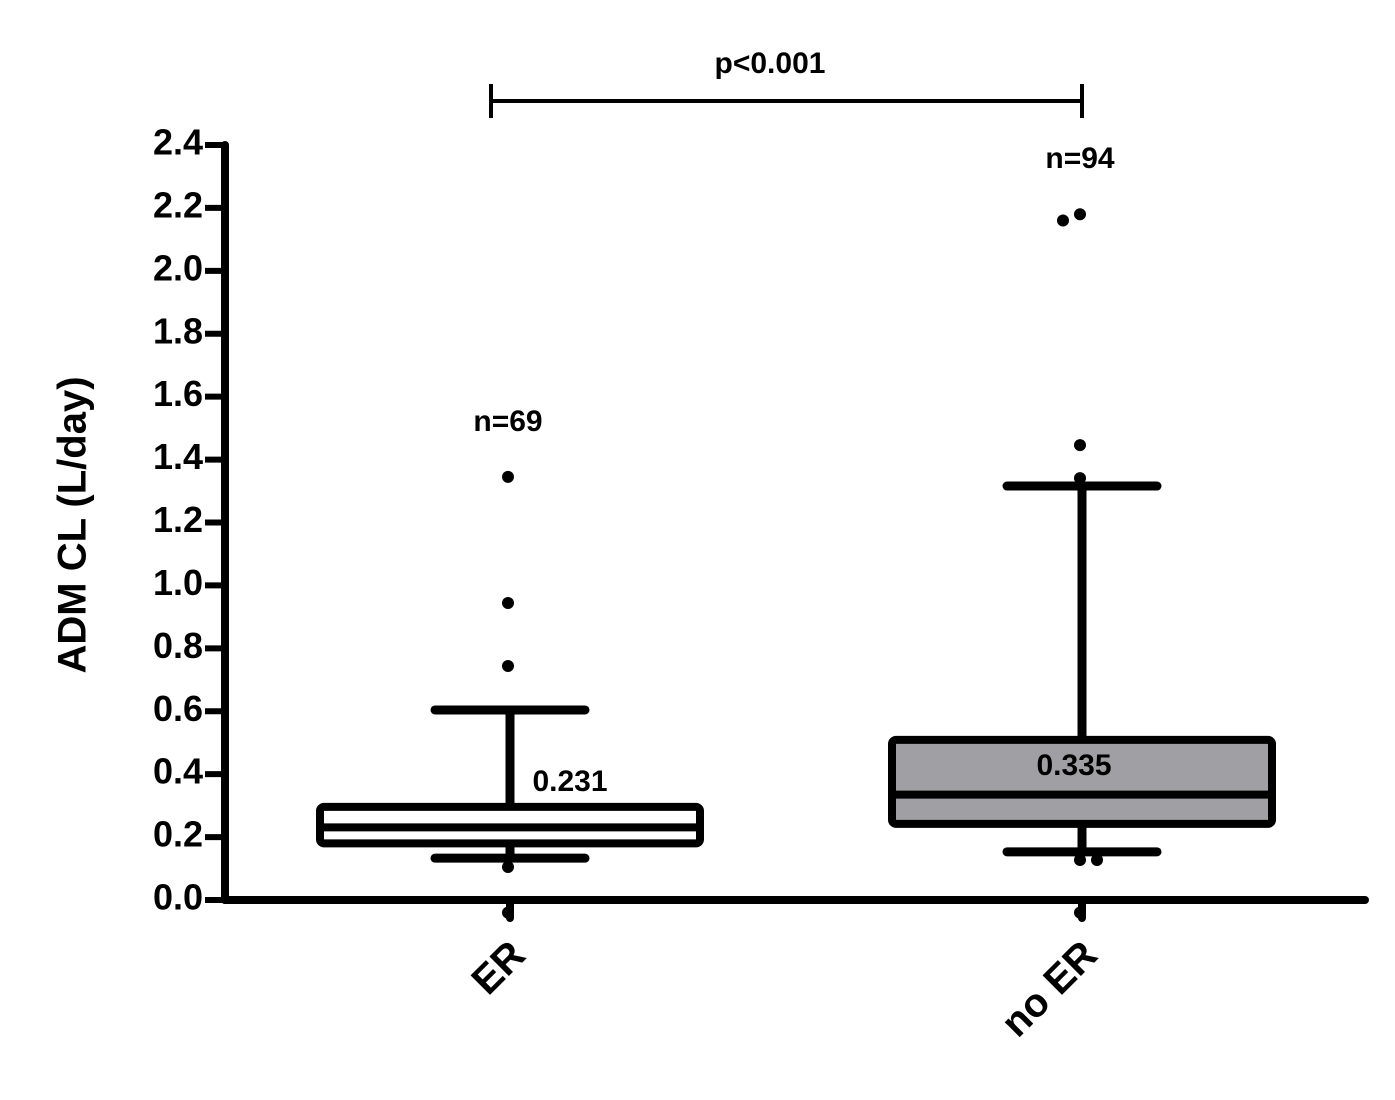 The image size is (1395, 1100). I want to click on significance-label: p<0.001, so click(770, 63).